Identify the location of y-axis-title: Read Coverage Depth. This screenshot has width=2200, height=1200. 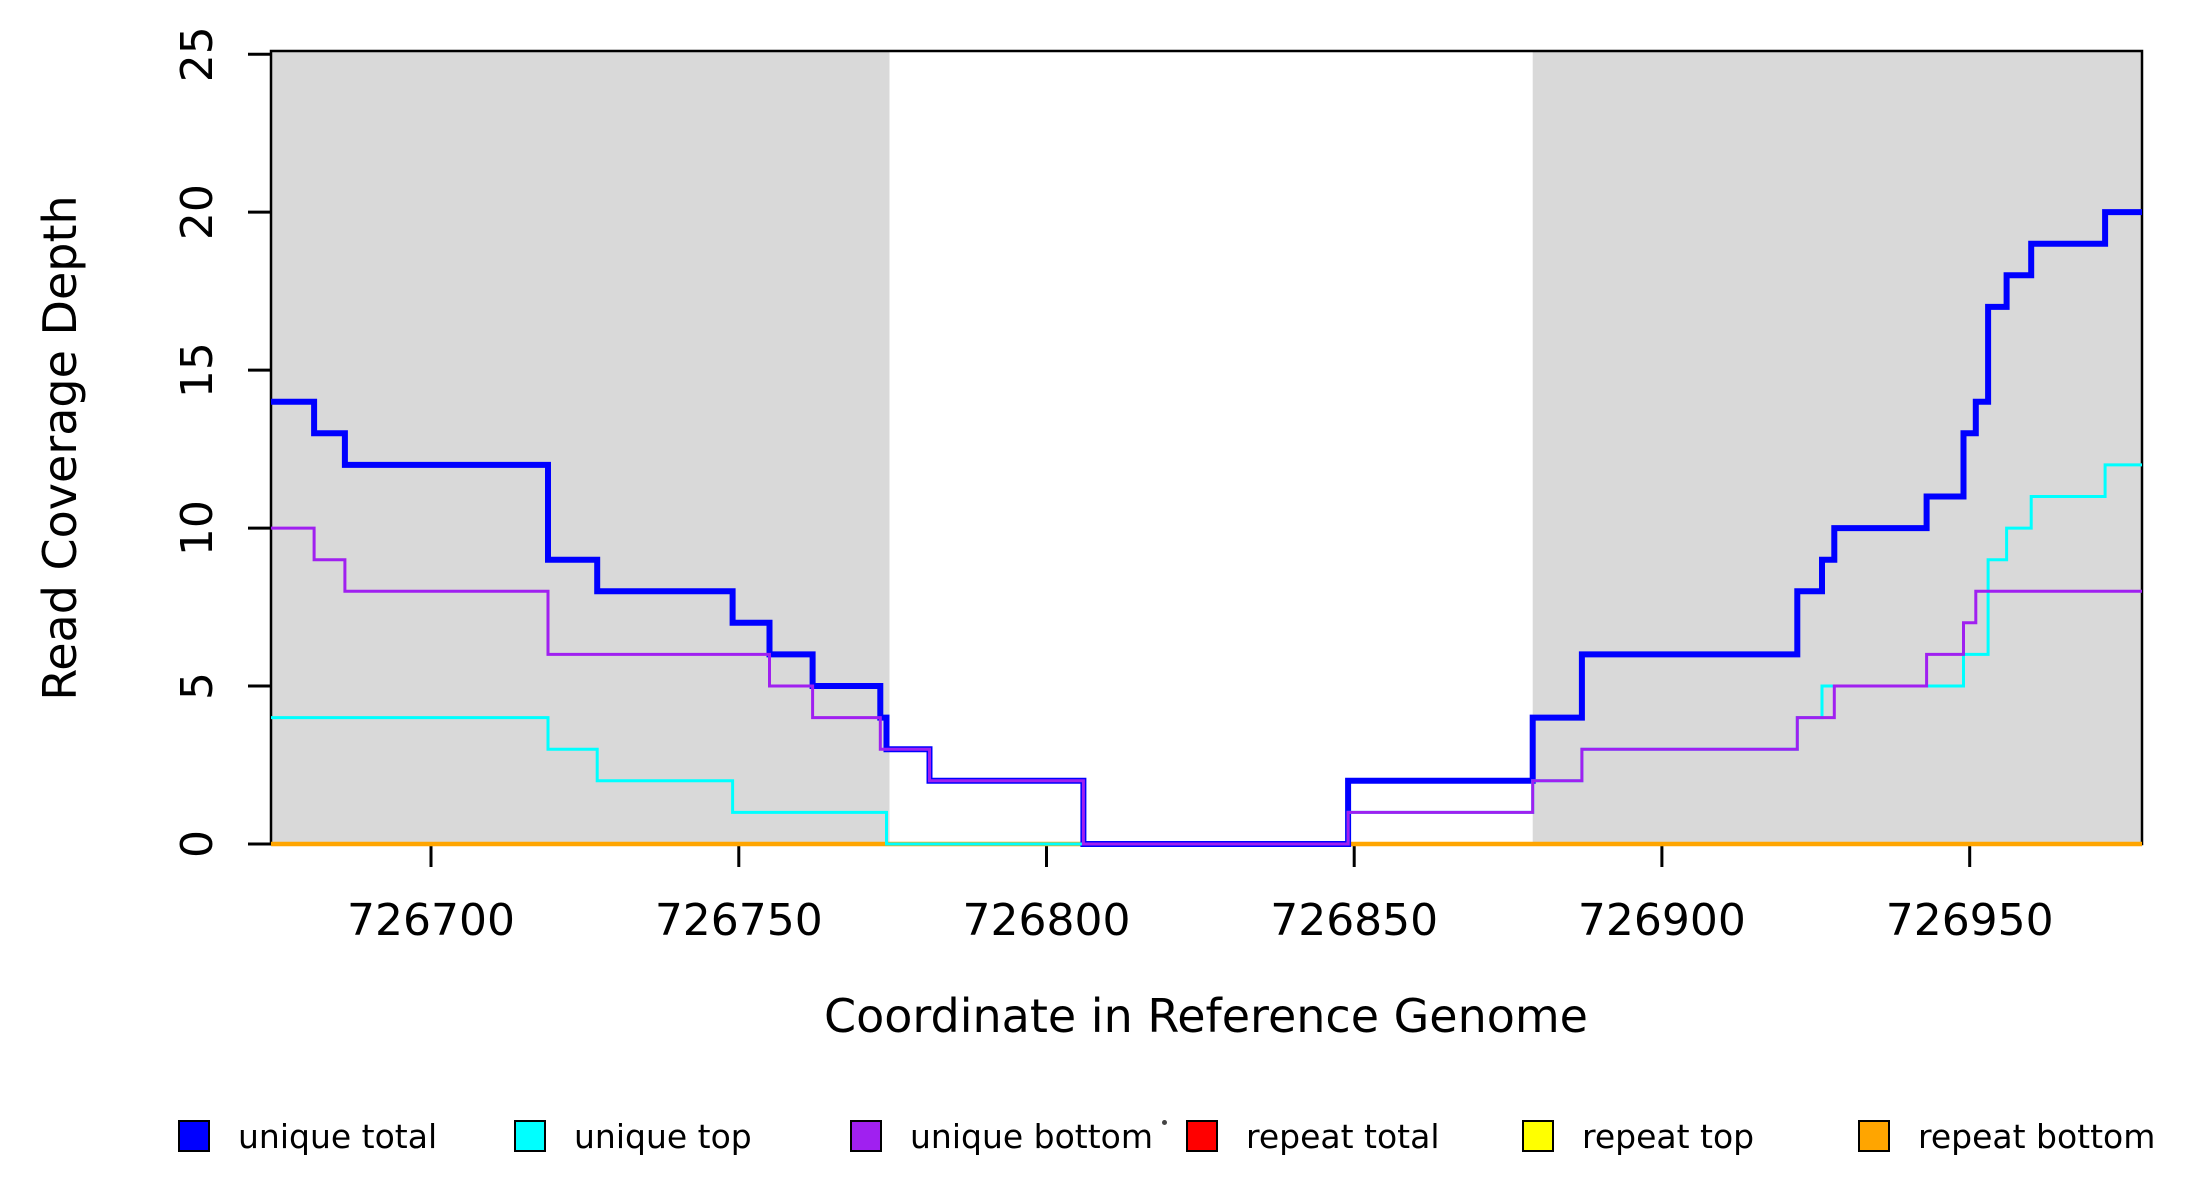
(60, 447).